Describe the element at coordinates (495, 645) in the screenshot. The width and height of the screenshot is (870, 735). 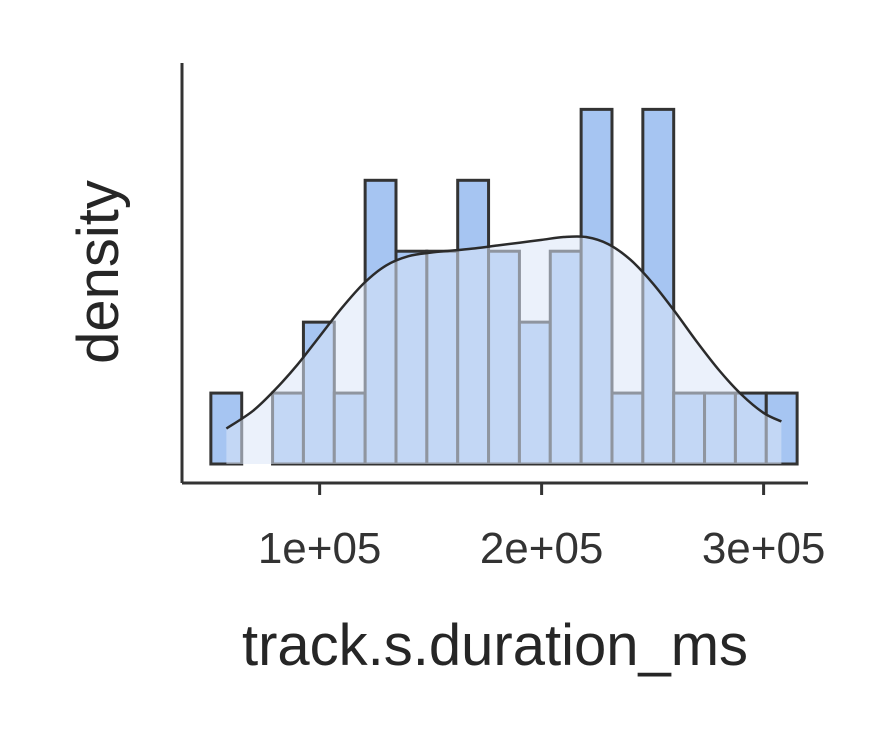
I see `x-axis-label: track.s.duration_ms` at that location.